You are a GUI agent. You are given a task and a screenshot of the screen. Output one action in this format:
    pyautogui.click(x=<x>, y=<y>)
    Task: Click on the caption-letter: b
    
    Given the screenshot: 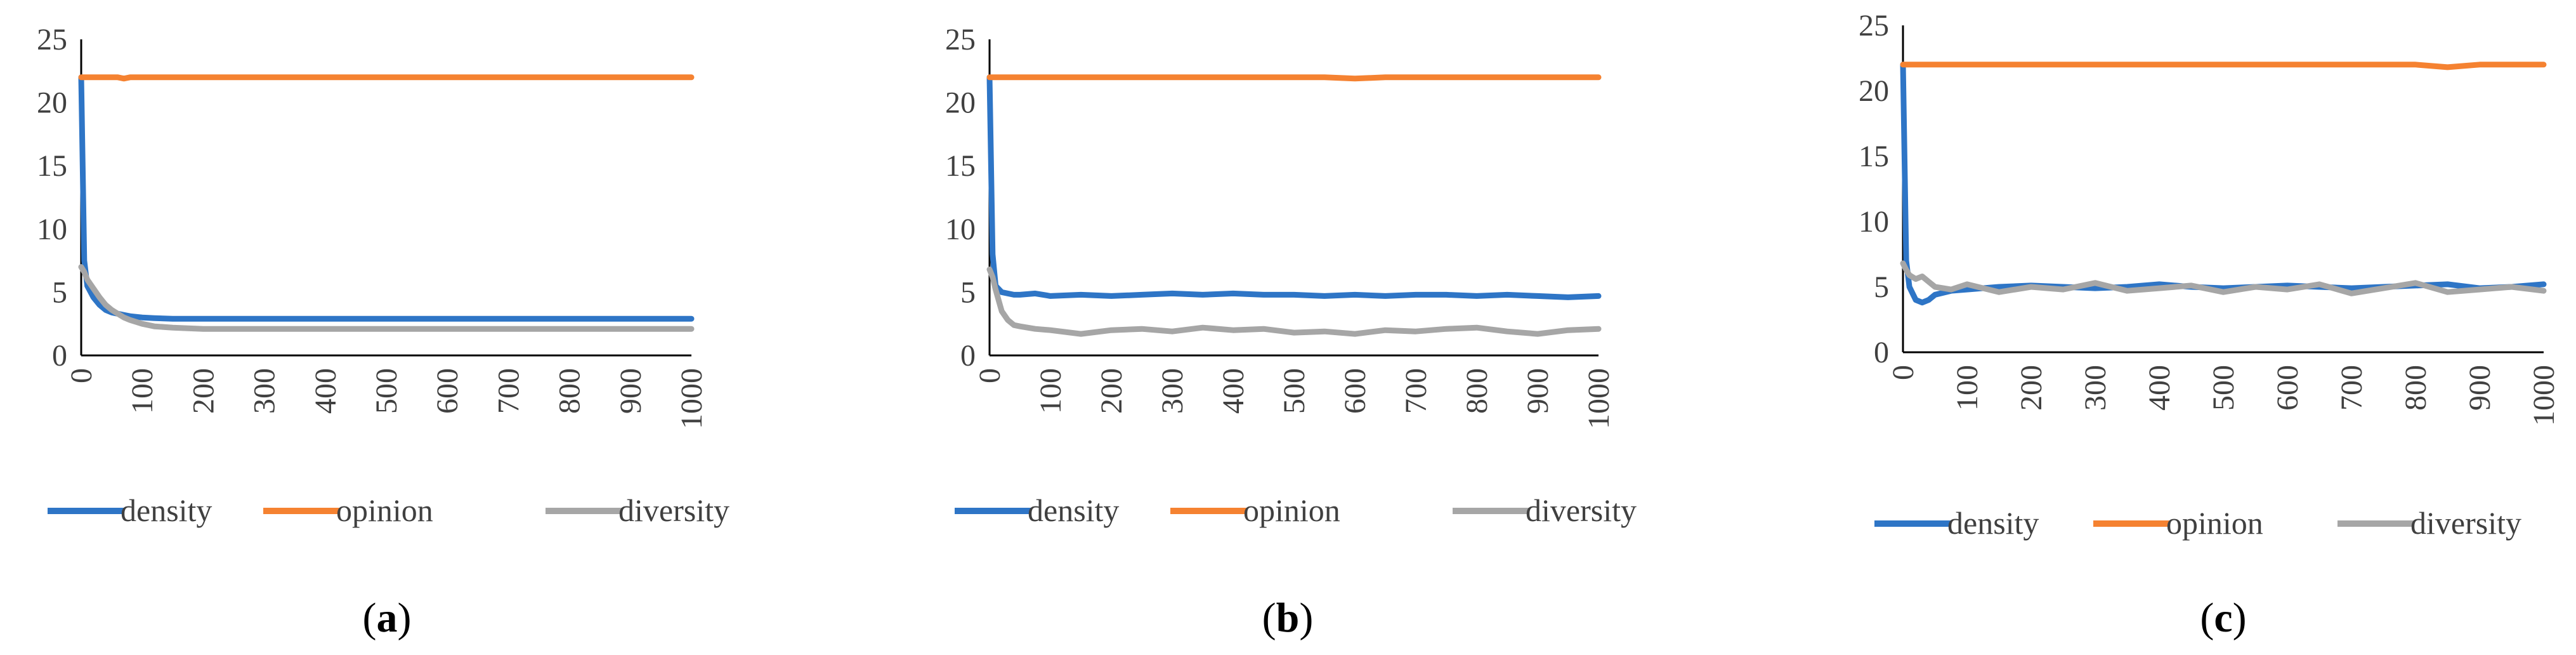 What is the action you would take?
    pyautogui.click(x=1288, y=618)
    